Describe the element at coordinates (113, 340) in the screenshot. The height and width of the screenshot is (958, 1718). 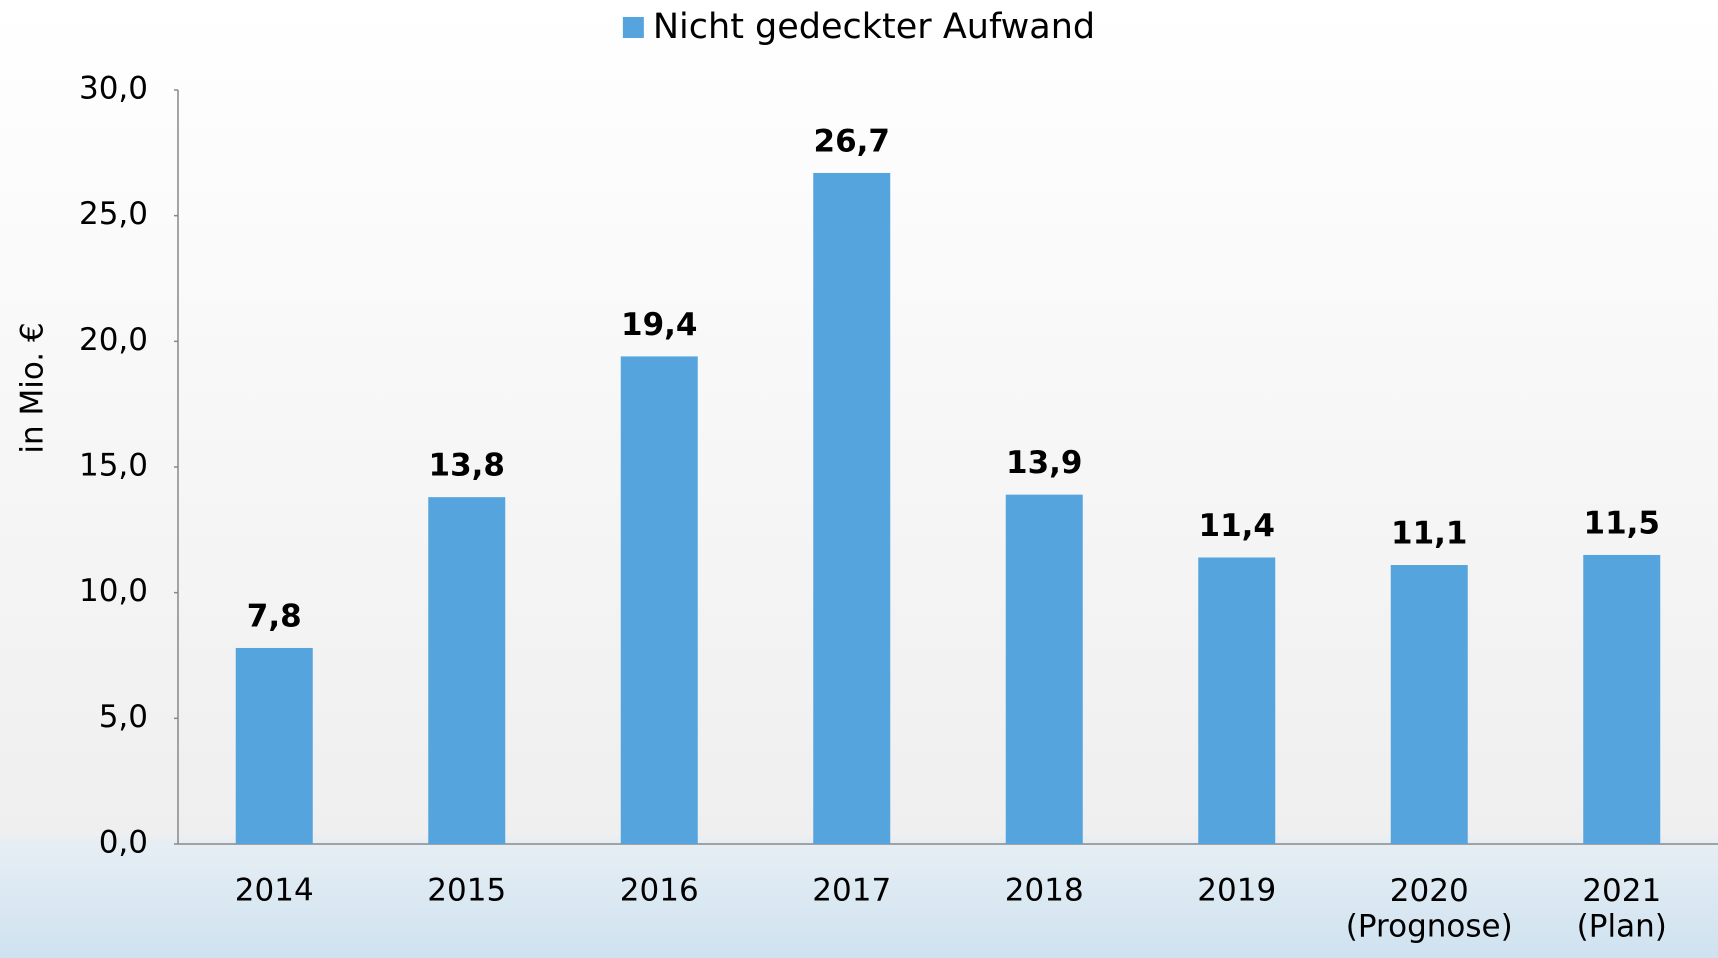
I see `y-tick-label: 20,0` at that location.